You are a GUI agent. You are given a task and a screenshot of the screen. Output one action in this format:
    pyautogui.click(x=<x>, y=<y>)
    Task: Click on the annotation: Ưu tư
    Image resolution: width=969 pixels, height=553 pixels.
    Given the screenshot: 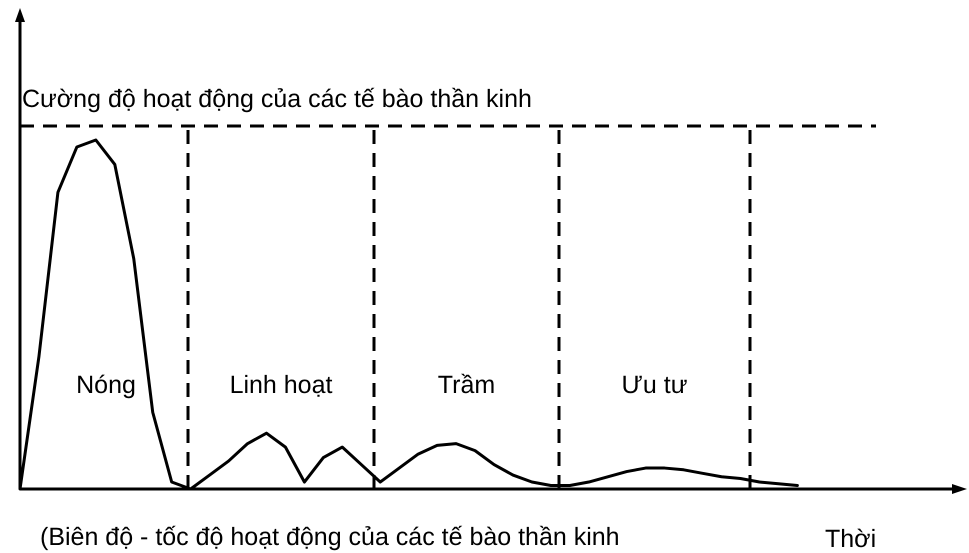 What is the action you would take?
    pyautogui.click(x=655, y=385)
    